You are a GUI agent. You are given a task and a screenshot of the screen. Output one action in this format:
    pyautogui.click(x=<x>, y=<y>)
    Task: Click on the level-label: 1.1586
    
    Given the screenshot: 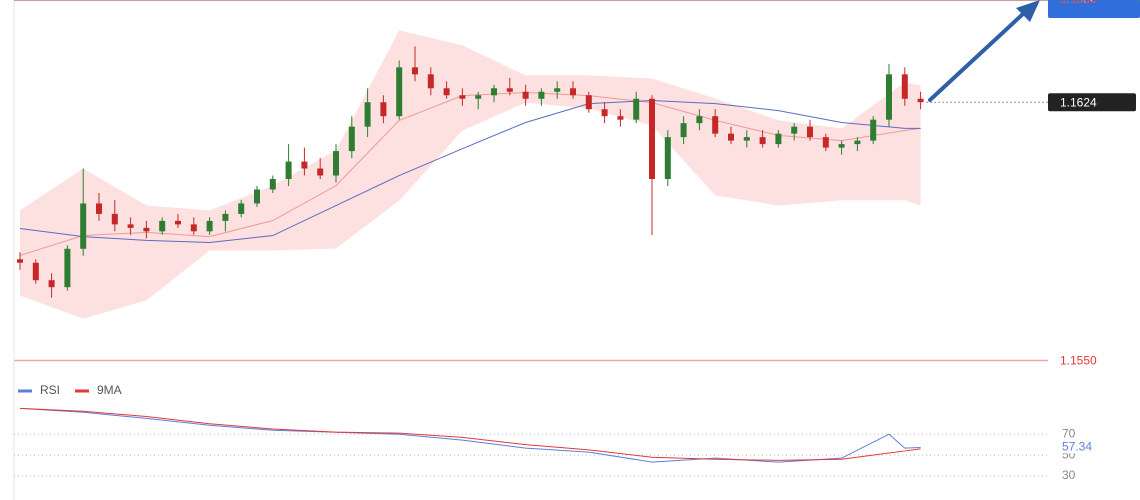 What is the action you would take?
    pyautogui.click(x=1078, y=3)
    